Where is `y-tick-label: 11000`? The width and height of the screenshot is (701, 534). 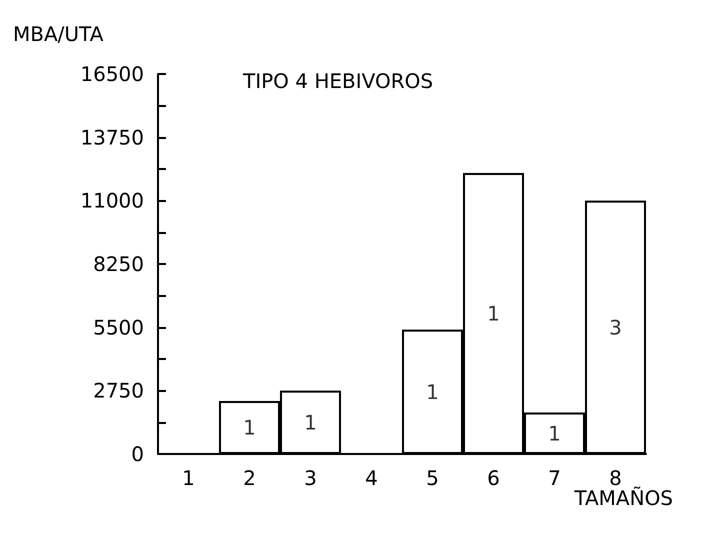 y-tick-label: 11000 is located at coordinates (112, 200).